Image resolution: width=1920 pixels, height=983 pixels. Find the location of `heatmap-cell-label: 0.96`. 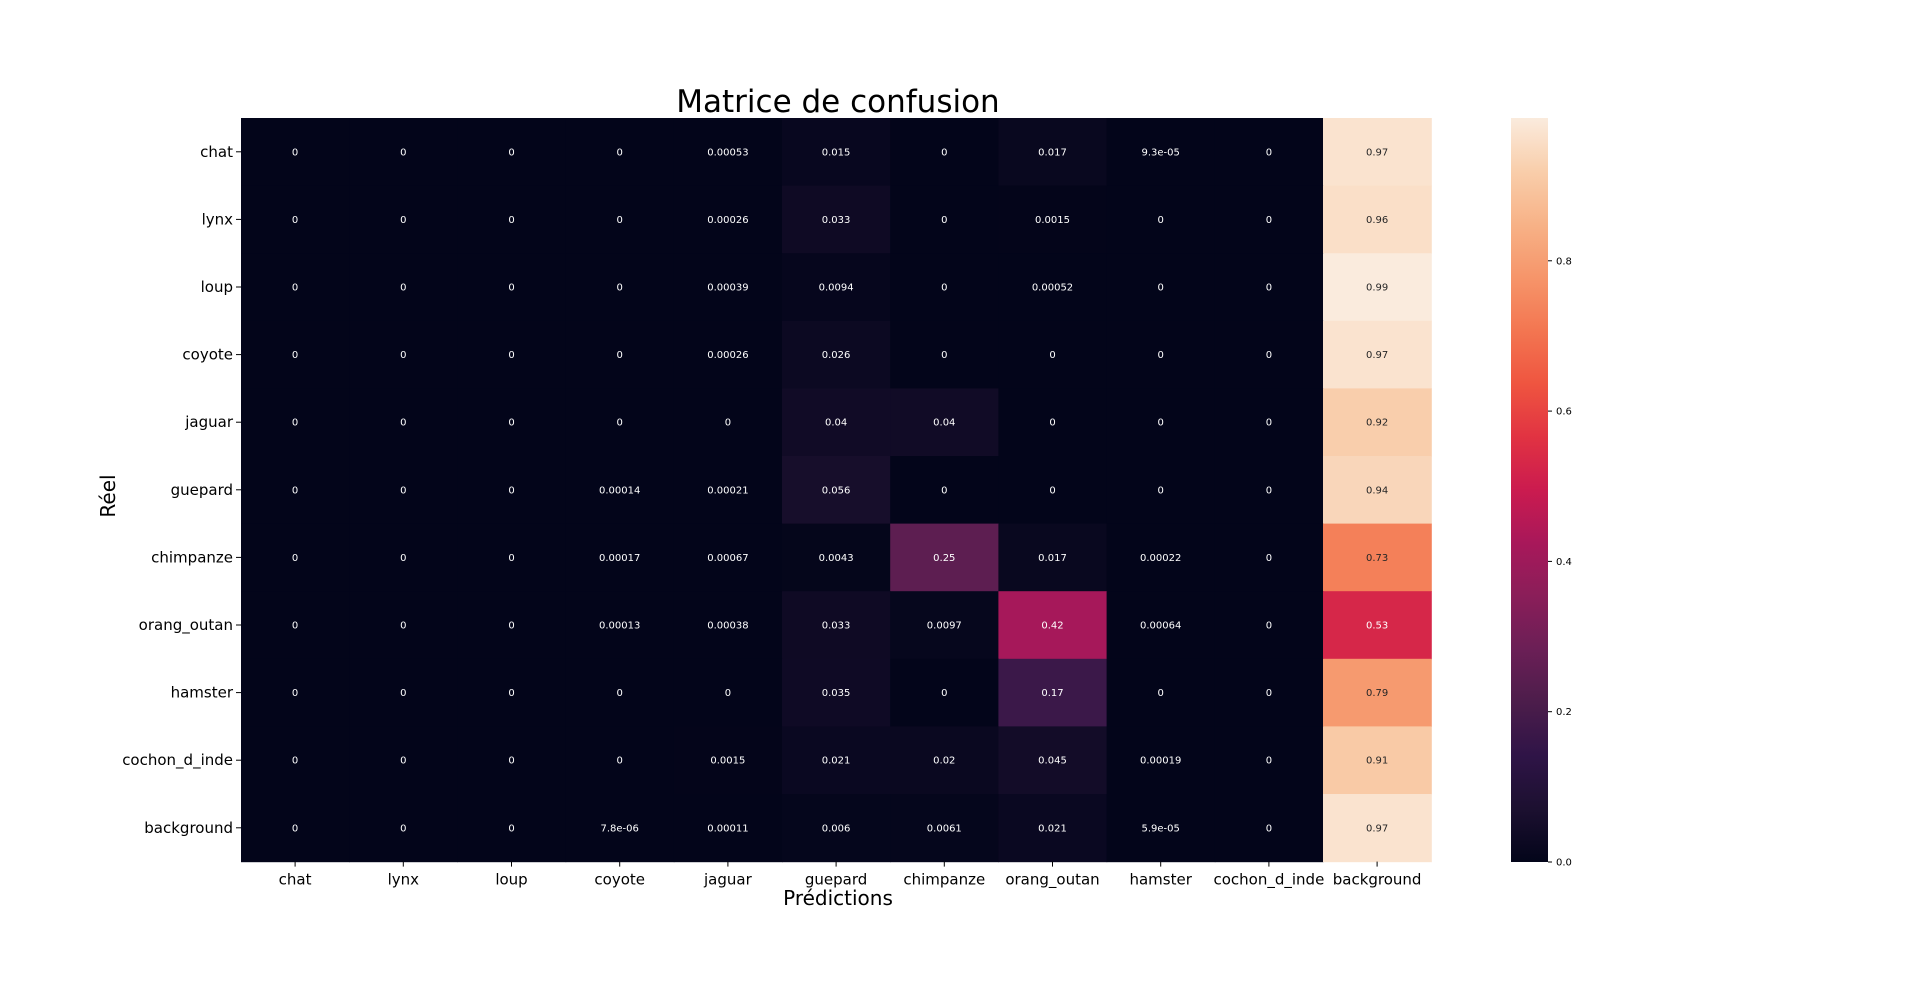

heatmap-cell-label: 0.96 is located at coordinates (1377, 220).